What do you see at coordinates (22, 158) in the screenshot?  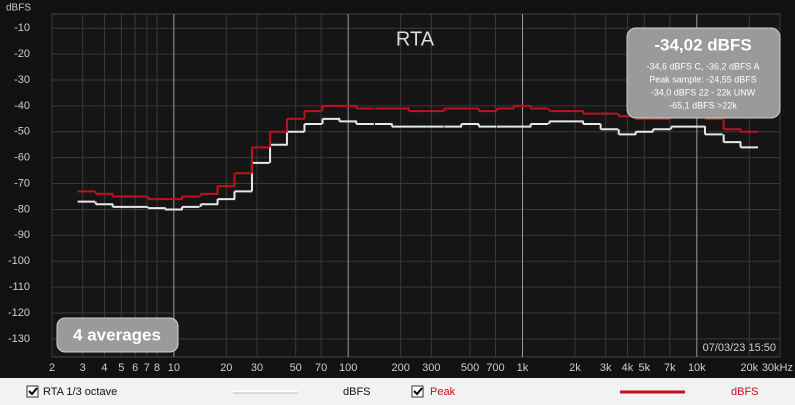 I see `y-tick-label: -60` at bounding box center [22, 158].